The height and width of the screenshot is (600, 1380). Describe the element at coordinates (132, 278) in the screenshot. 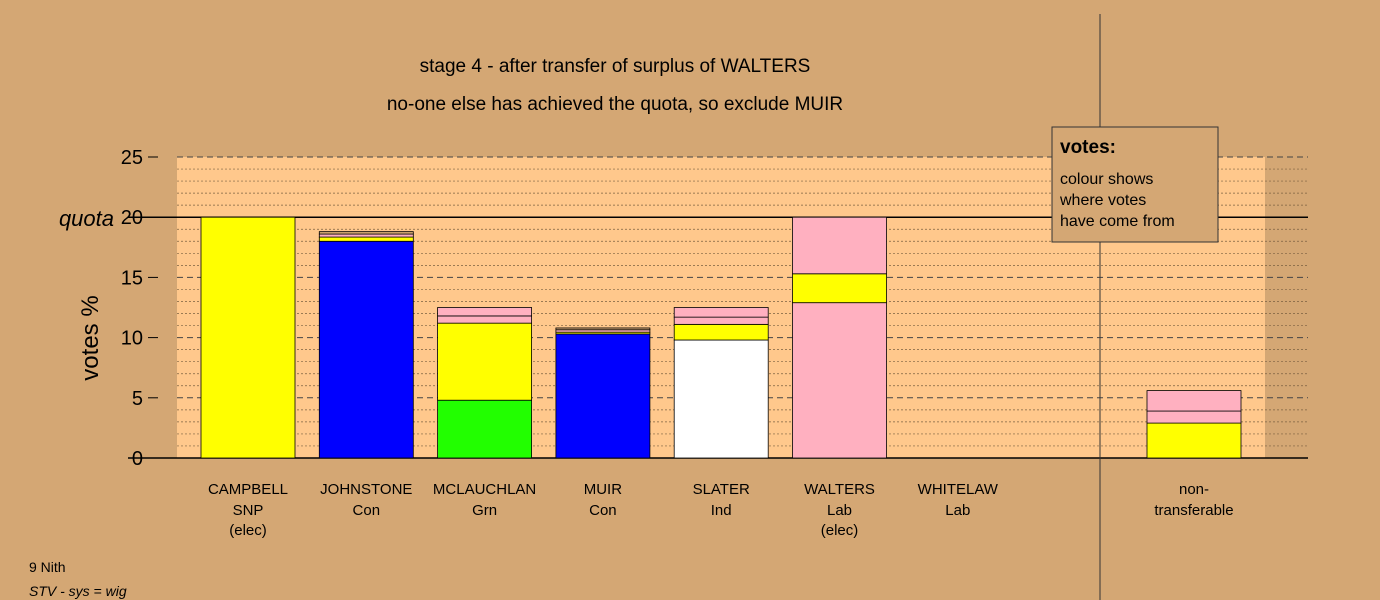

I see `y-tick-label: 15` at that location.